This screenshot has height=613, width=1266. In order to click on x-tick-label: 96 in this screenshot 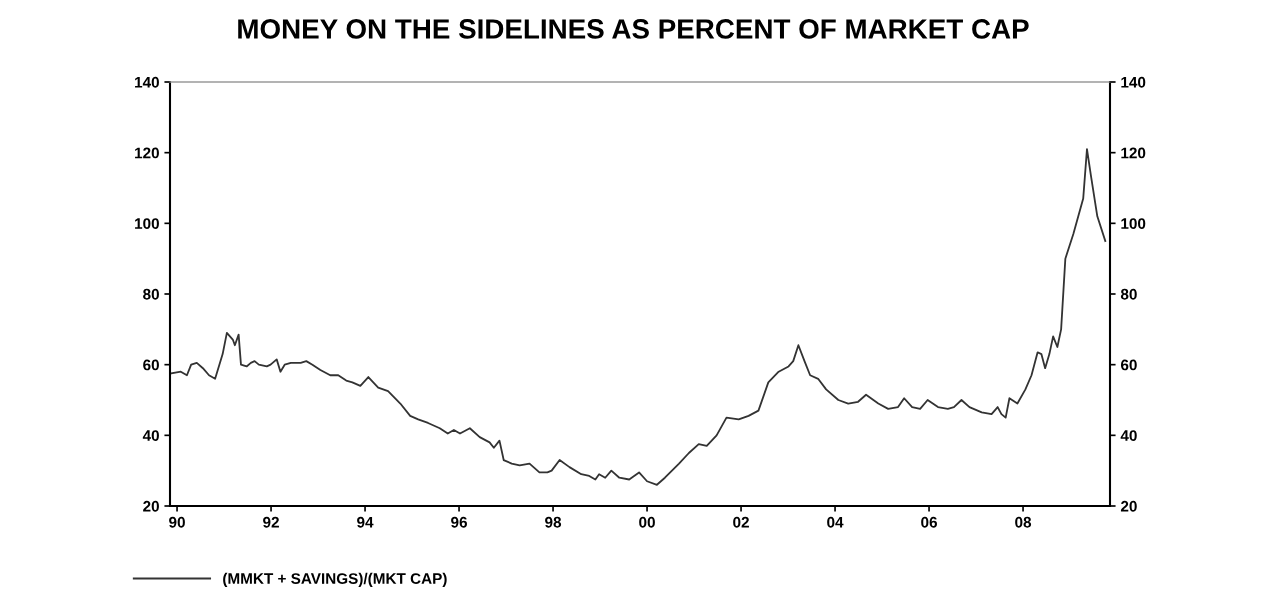, I will do `click(459, 522)`.